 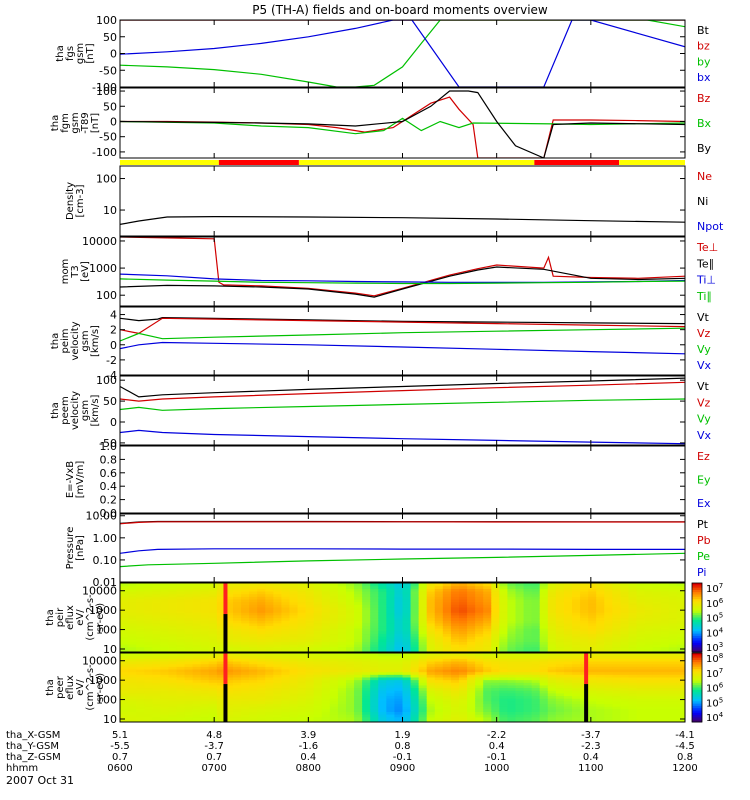 I want to click on ytick-label: 0.4, so click(x=109, y=486).